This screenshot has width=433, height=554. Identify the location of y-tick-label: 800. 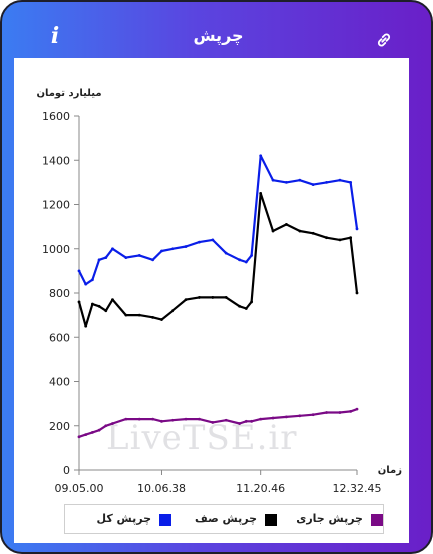
(59, 293).